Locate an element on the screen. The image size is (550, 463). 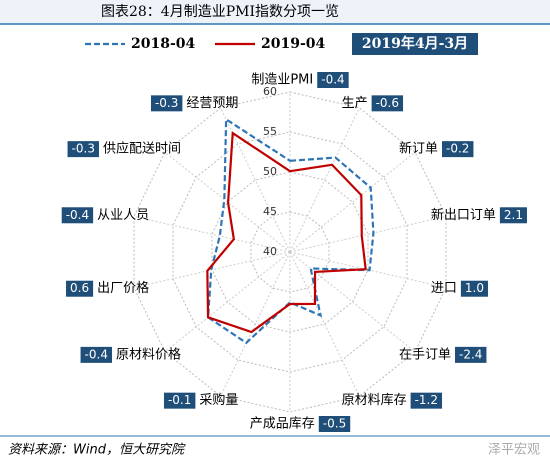
category-label: 生产 is located at coordinates (355, 103).